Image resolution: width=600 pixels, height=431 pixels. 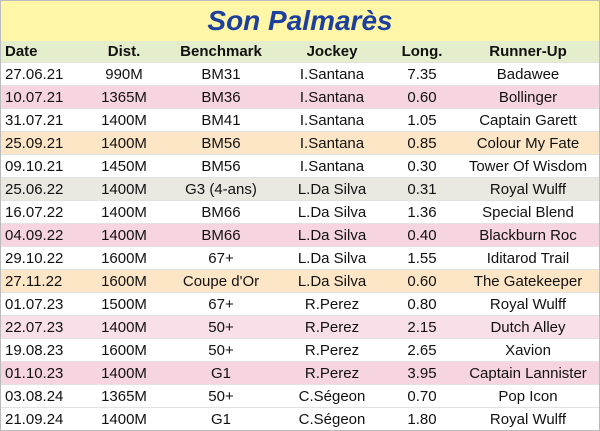 What do you see at coordinates (528, 74) in the screenshot?
I see `cell: Badawee` at bounding box center [528, 74].